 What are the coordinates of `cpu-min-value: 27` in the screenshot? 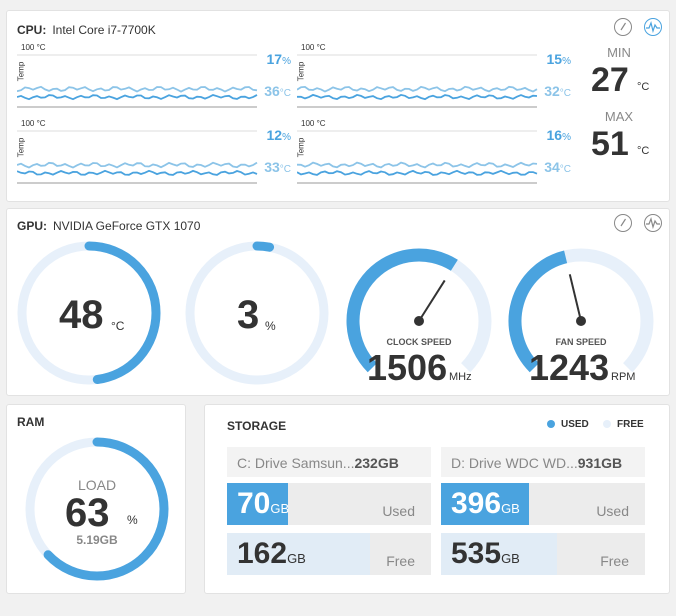 It's located at (610, 80).